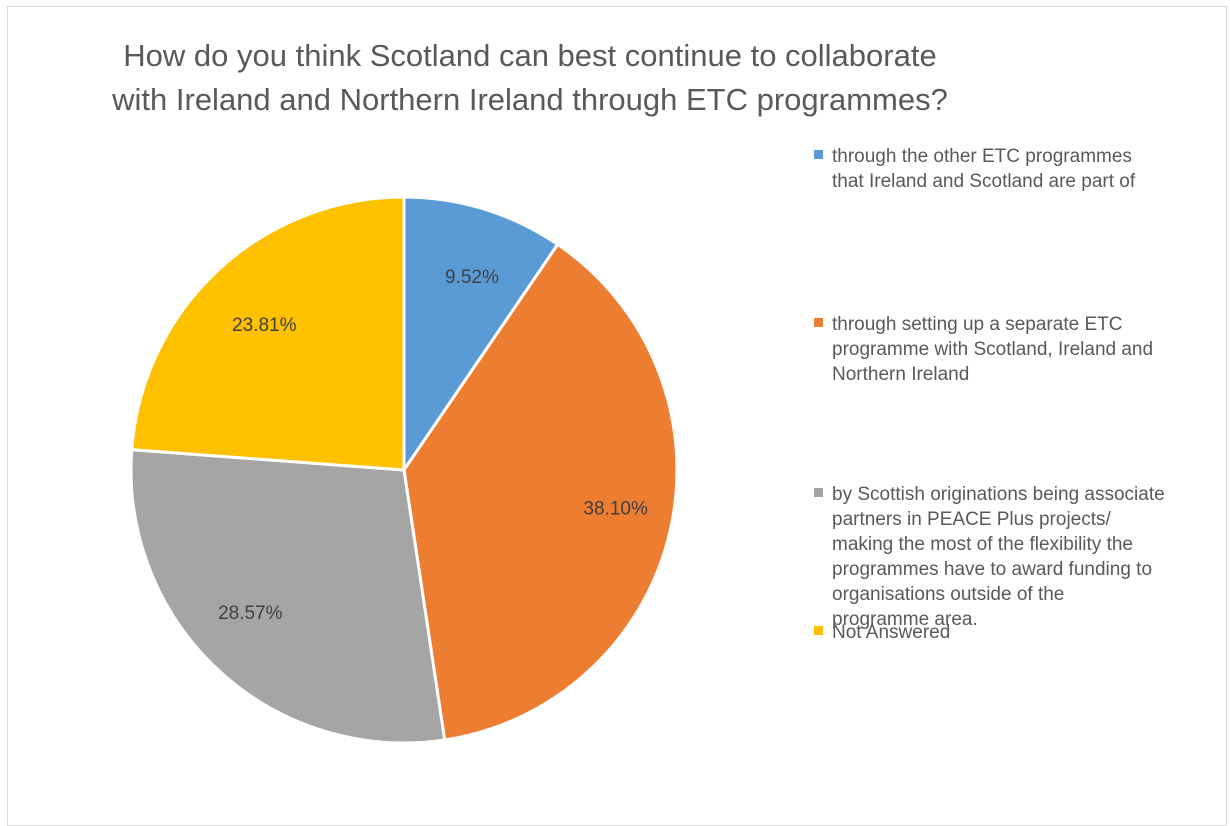 The width and height of the screenshot is (1230, 826). I want to click on data-label-4: 23.81%, so click(264, 325).